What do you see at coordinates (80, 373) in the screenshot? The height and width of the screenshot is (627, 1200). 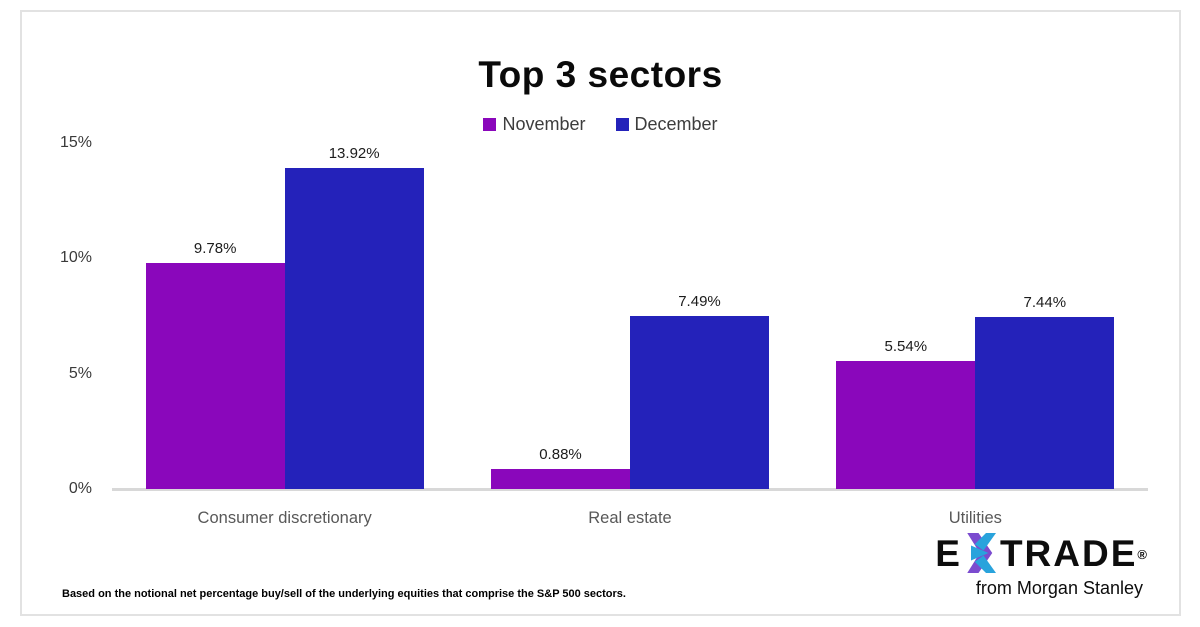 I see `y-tick-label: 5%` at bounding box center [80, 373].